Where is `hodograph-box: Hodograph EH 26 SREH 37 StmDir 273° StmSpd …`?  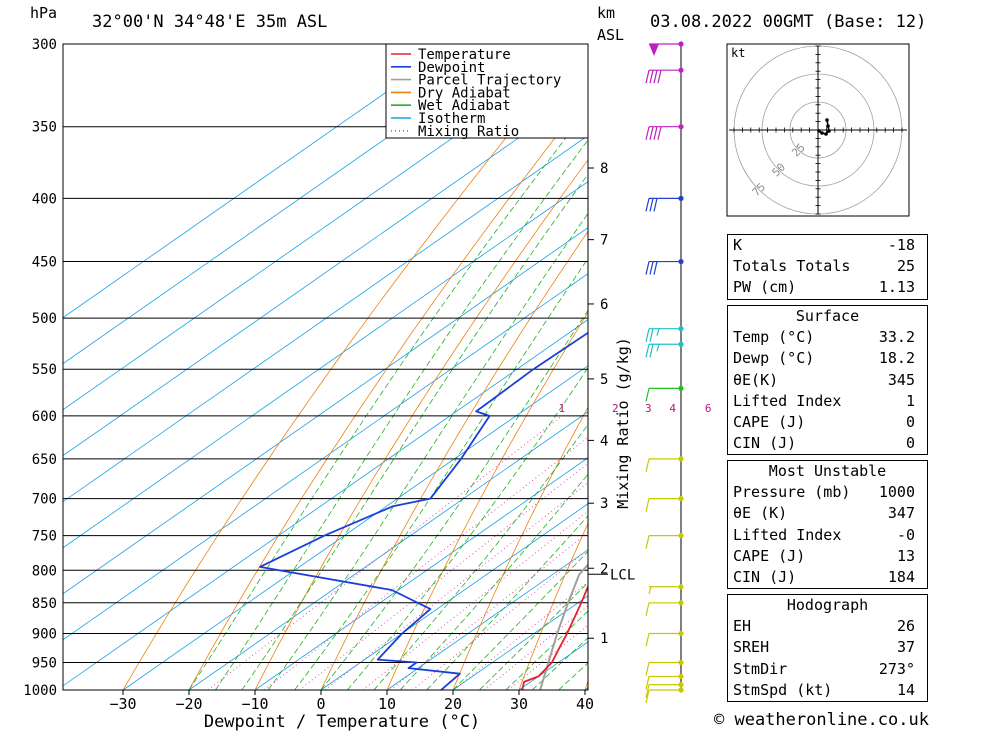
hodograph-box: Hodograph EH 26 SREH 37 StmDir 273° StmSpd … is located at coordinates (827, 648).